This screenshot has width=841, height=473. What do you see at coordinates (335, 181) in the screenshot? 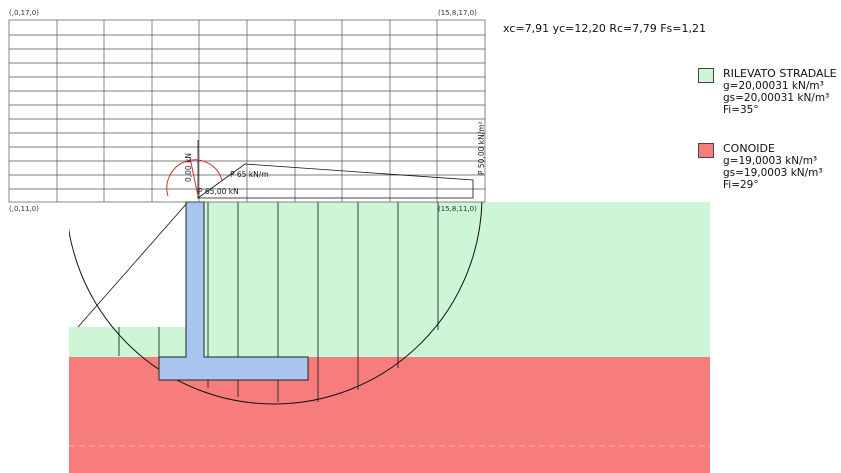
I see `load-diagram` at bounding box center [335, 181].